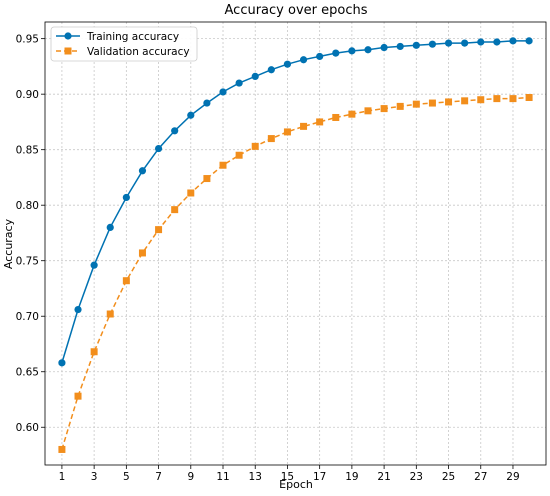 The image size is (550, 496). I want to click on x-tick-label: 27, so click(480, 477).